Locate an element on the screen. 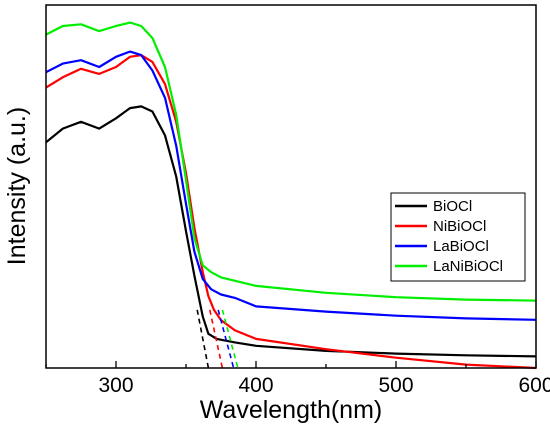 The image size is (550, 432). legend-label-nibiocl: NiBiOCl is located at coordinates (459, 226).